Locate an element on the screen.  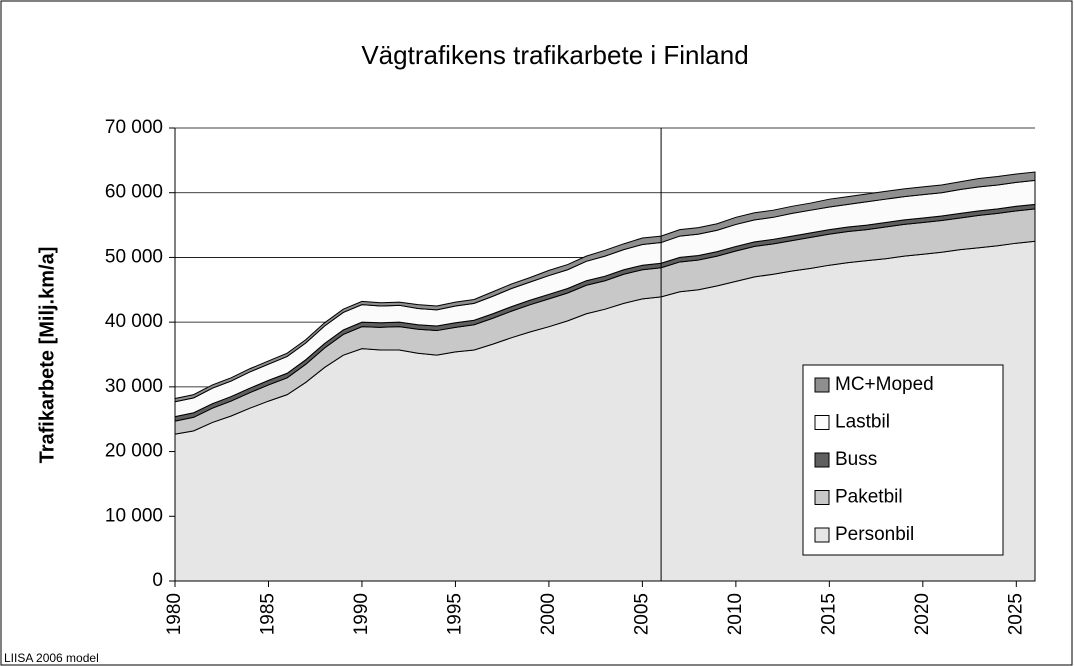
x-tick-label: 2020 is located at coordinates (922, 614).